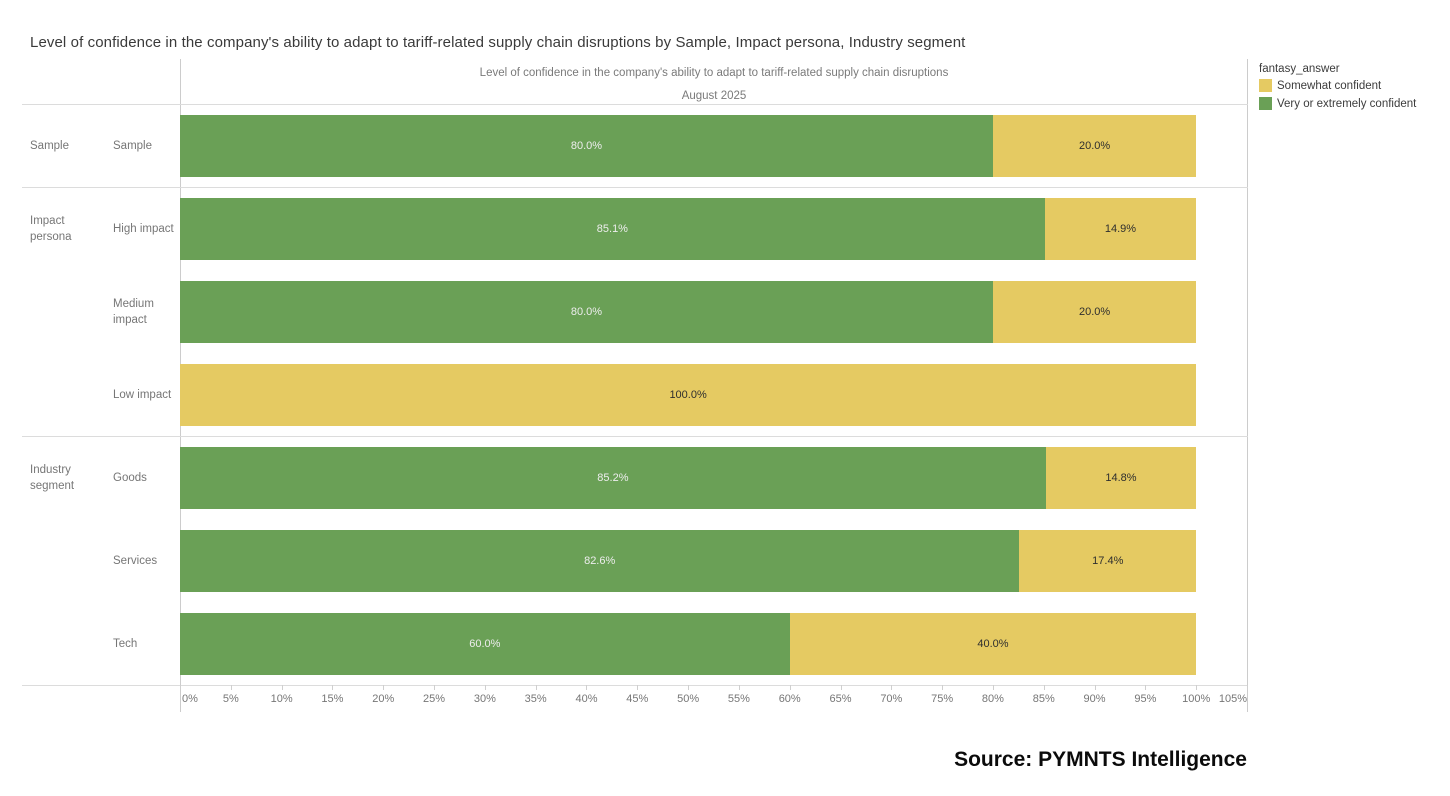  I want to click on x-axis-tick-label: 85%, so click(1043, 699).